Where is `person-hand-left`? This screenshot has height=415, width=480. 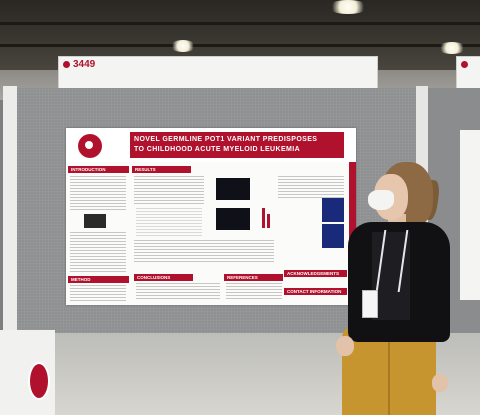
person-hand-left is located at coordinates (345, 346).